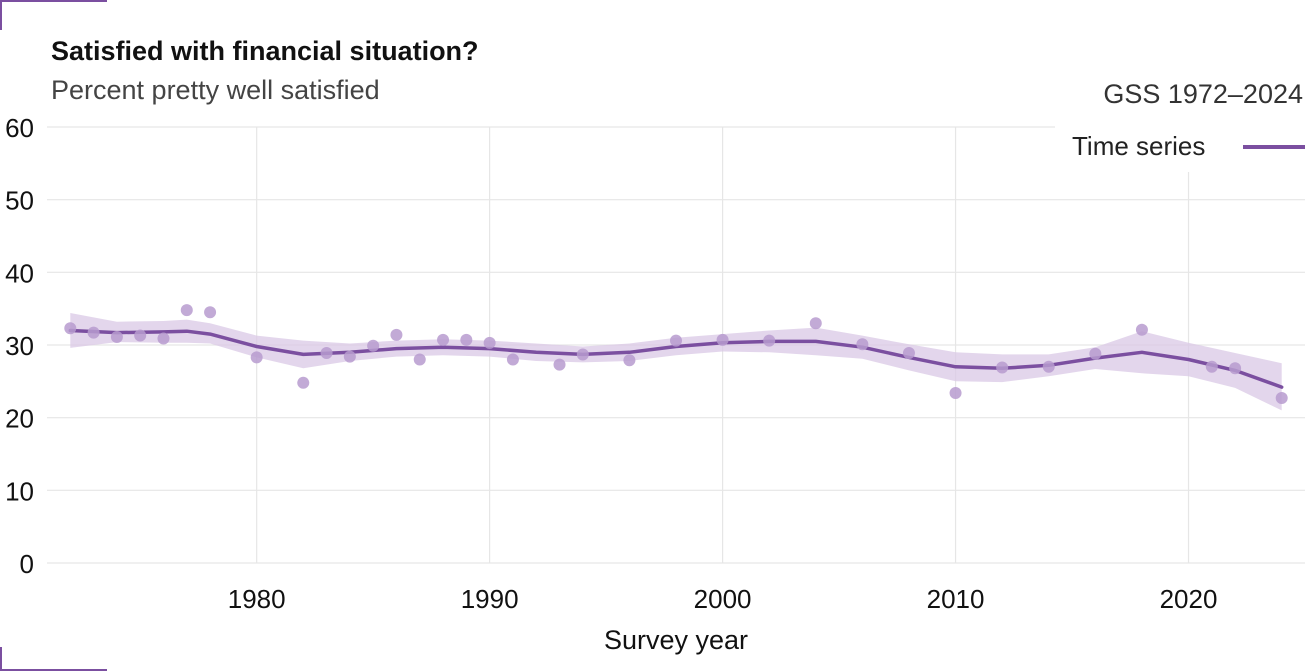  What do you see at coordinates (419, 359) in the screenshot?
I see `data-point-1987` at bounding box center [419, 359].